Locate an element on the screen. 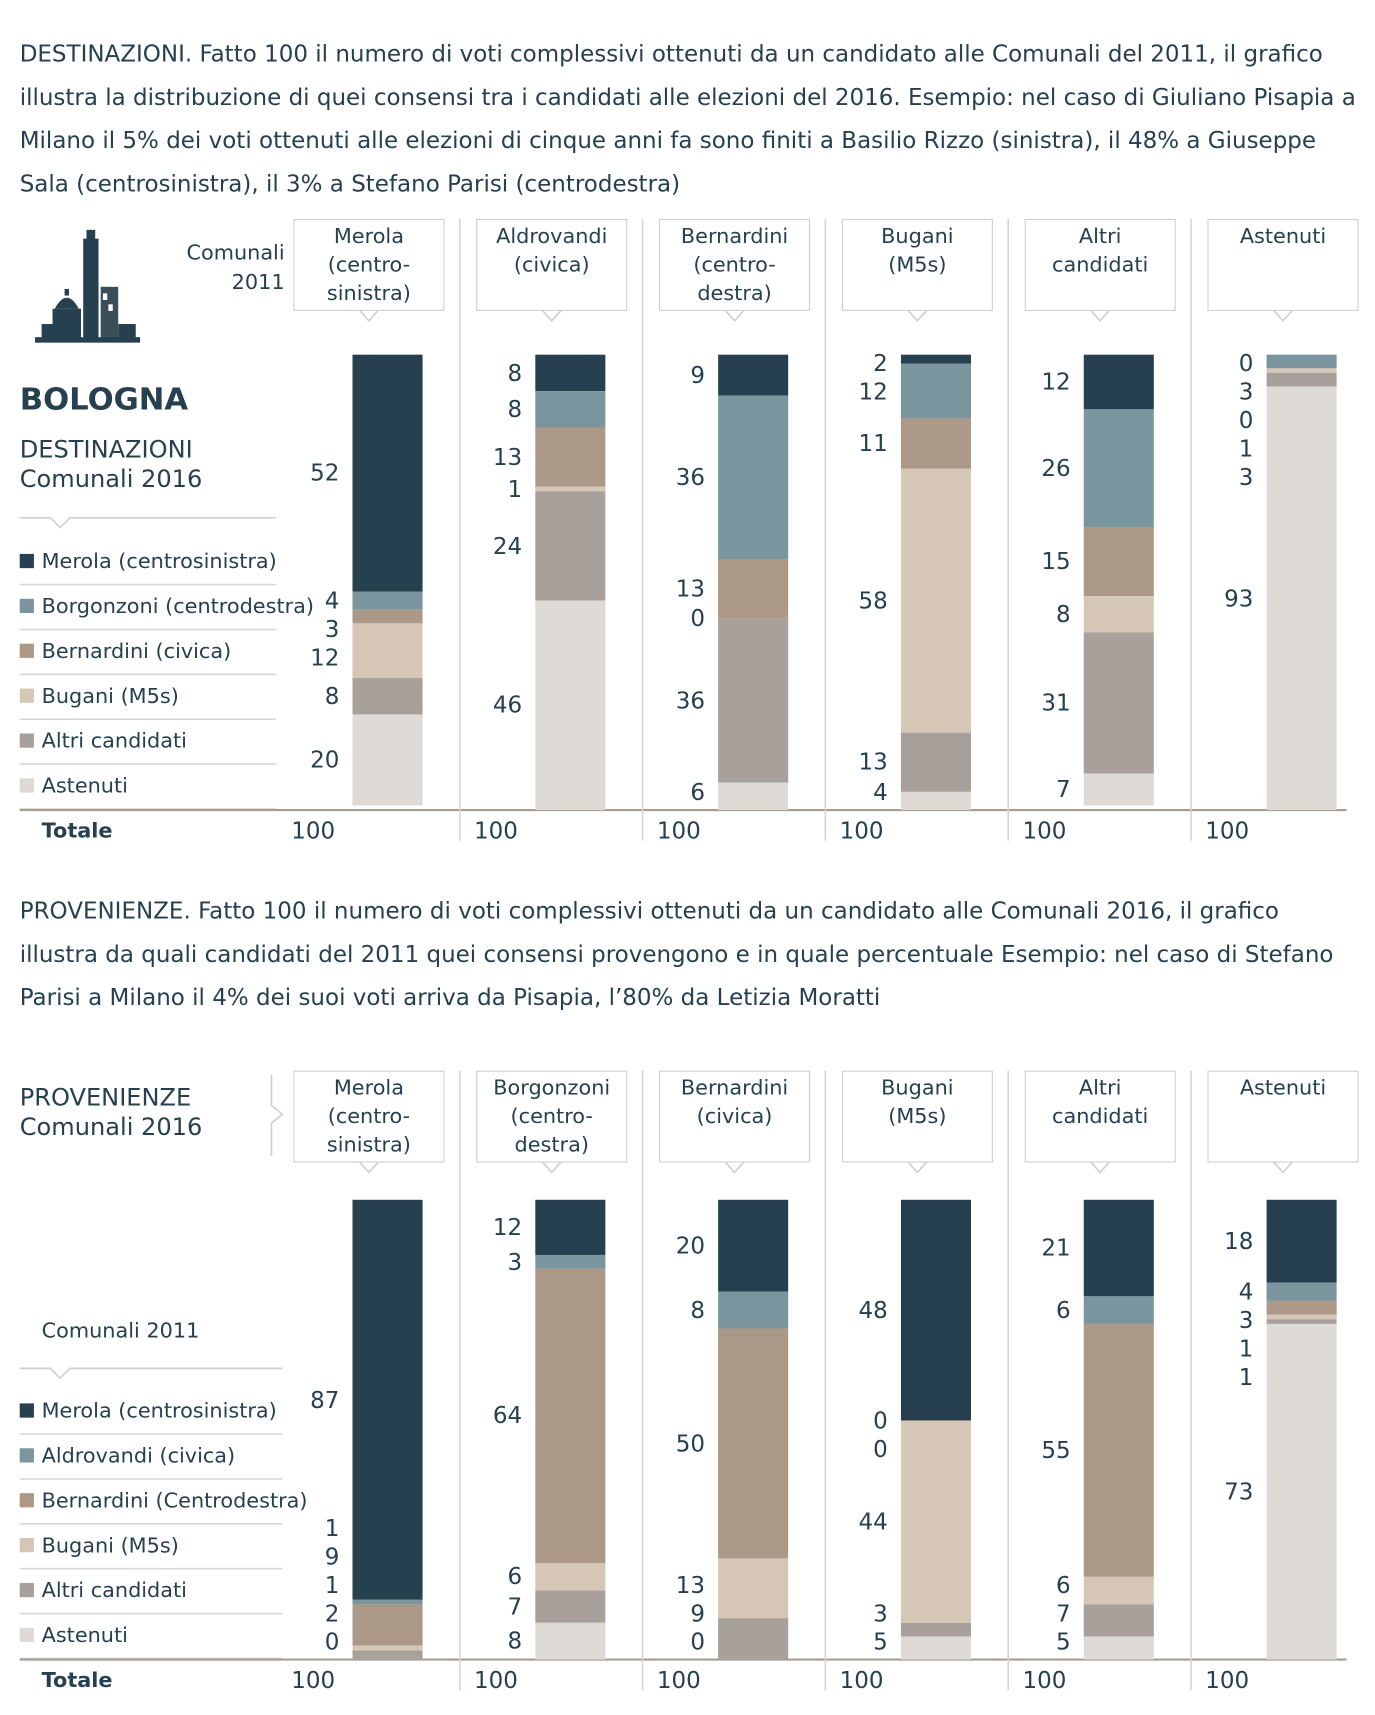 This screenshot has height=1715, width=1375. column-header: Bugani (M5s) is located at coordinates (917, 264).